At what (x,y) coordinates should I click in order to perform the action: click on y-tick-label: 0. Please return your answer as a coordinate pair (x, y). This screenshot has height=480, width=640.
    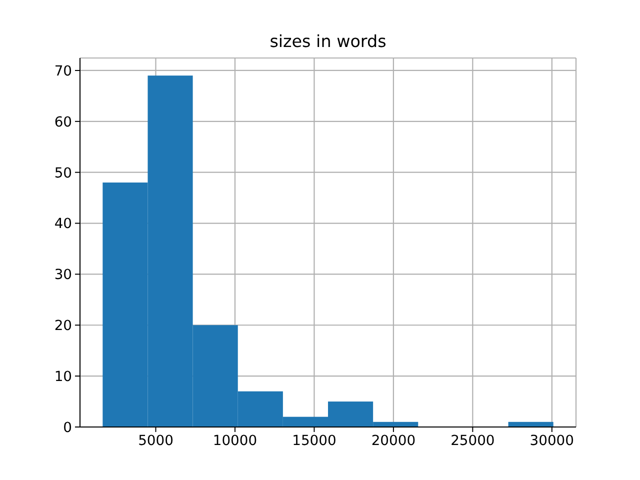
    Looking at the image, I should click on (67, 428).